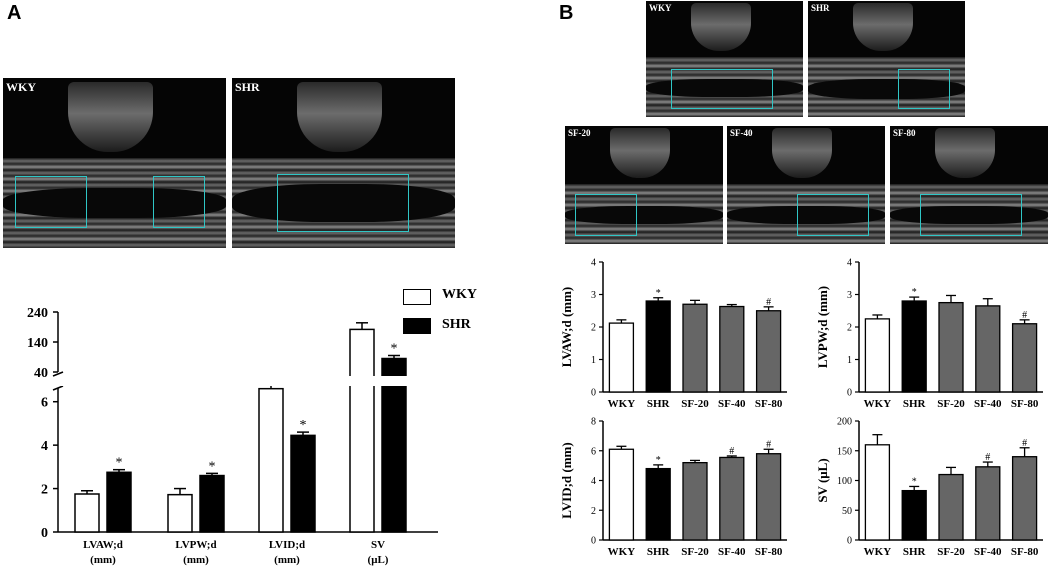  Describe the element at coordinates (378, 560) in the screenshot. I see `x-tick-label: (μL)` at that location.